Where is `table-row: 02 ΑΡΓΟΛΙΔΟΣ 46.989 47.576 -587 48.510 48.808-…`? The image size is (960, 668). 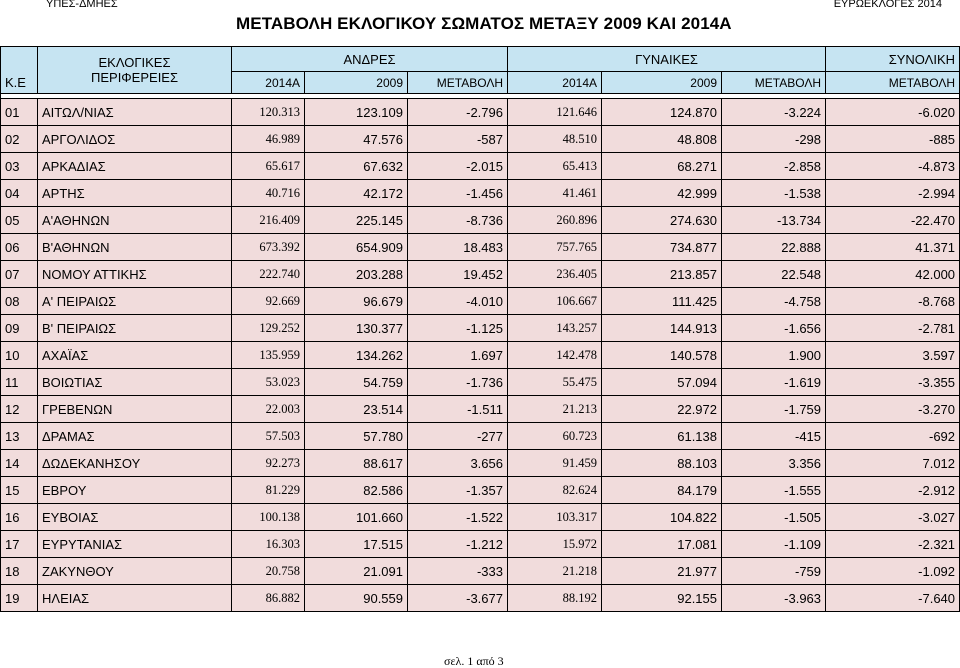 table-row: 02 ΑΡΓΟΛΙΔΟΣ 46.989 47.576 -587 48.510 48.808-… is located at coordinates (480, 139).